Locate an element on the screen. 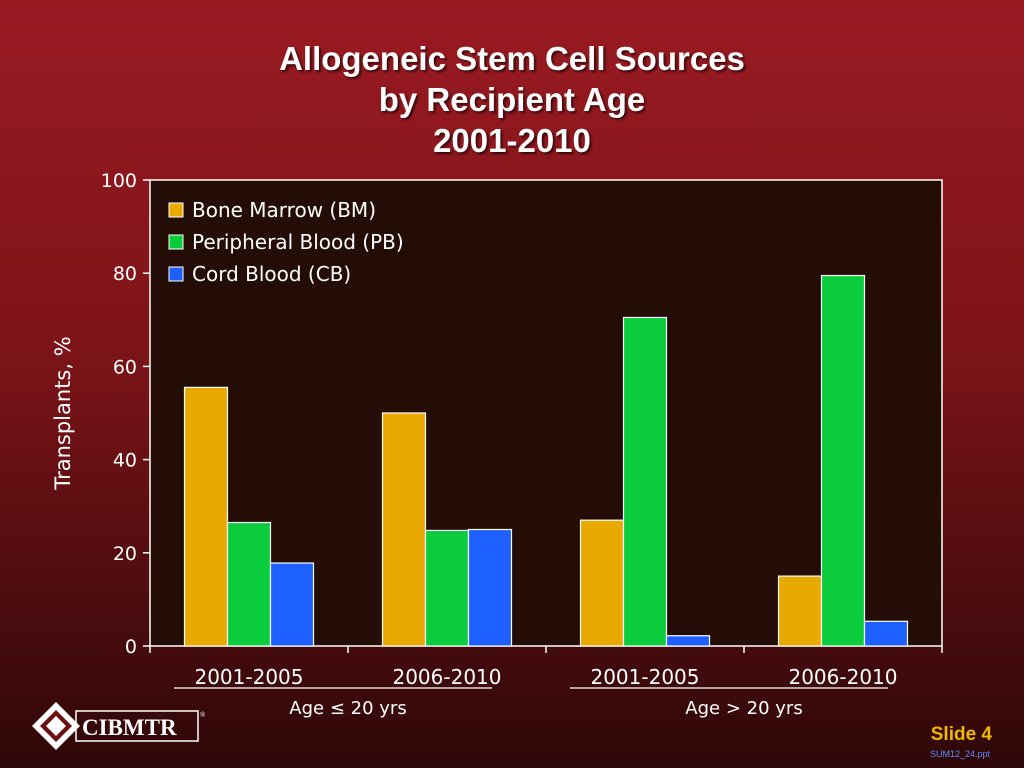 This screenshot has height=768, width=1024. title-line-2: by Recipient Age is located at coordinates (512, 99).